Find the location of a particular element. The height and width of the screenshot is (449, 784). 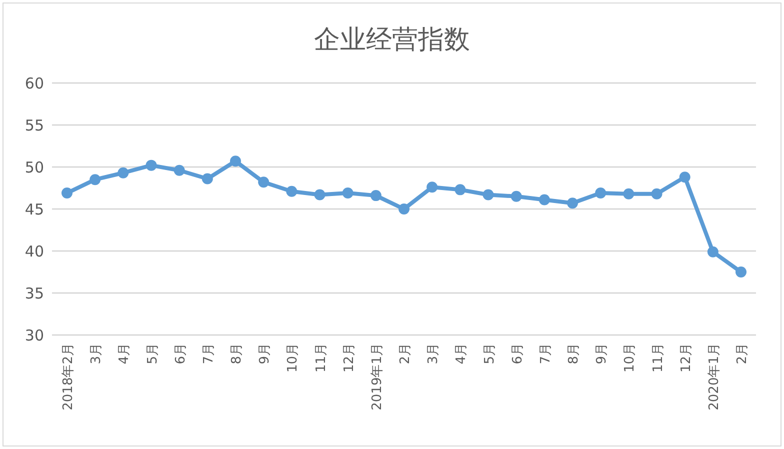

x-tick-label: 2020年1月 is located at coordinates (714, 376).